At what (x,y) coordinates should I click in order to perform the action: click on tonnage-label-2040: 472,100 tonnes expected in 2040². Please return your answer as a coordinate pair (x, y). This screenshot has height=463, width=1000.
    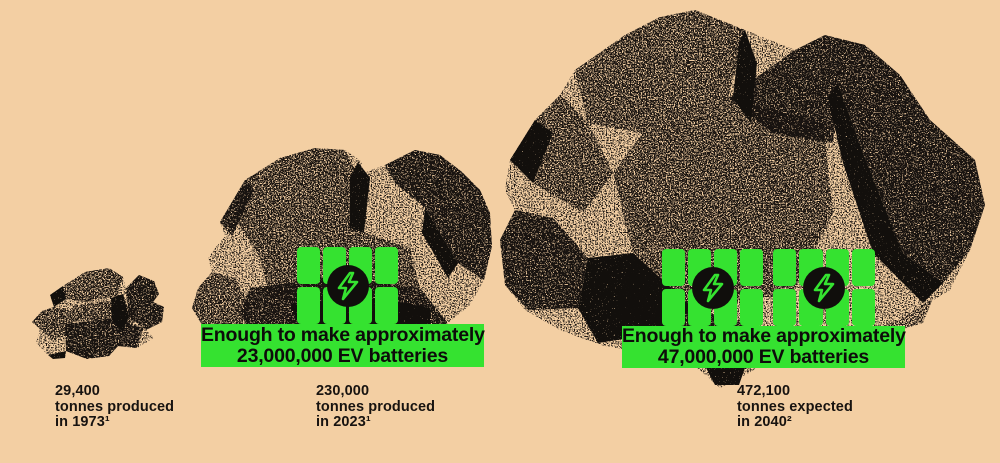
    Looking at the image, I should click on (795, 407).